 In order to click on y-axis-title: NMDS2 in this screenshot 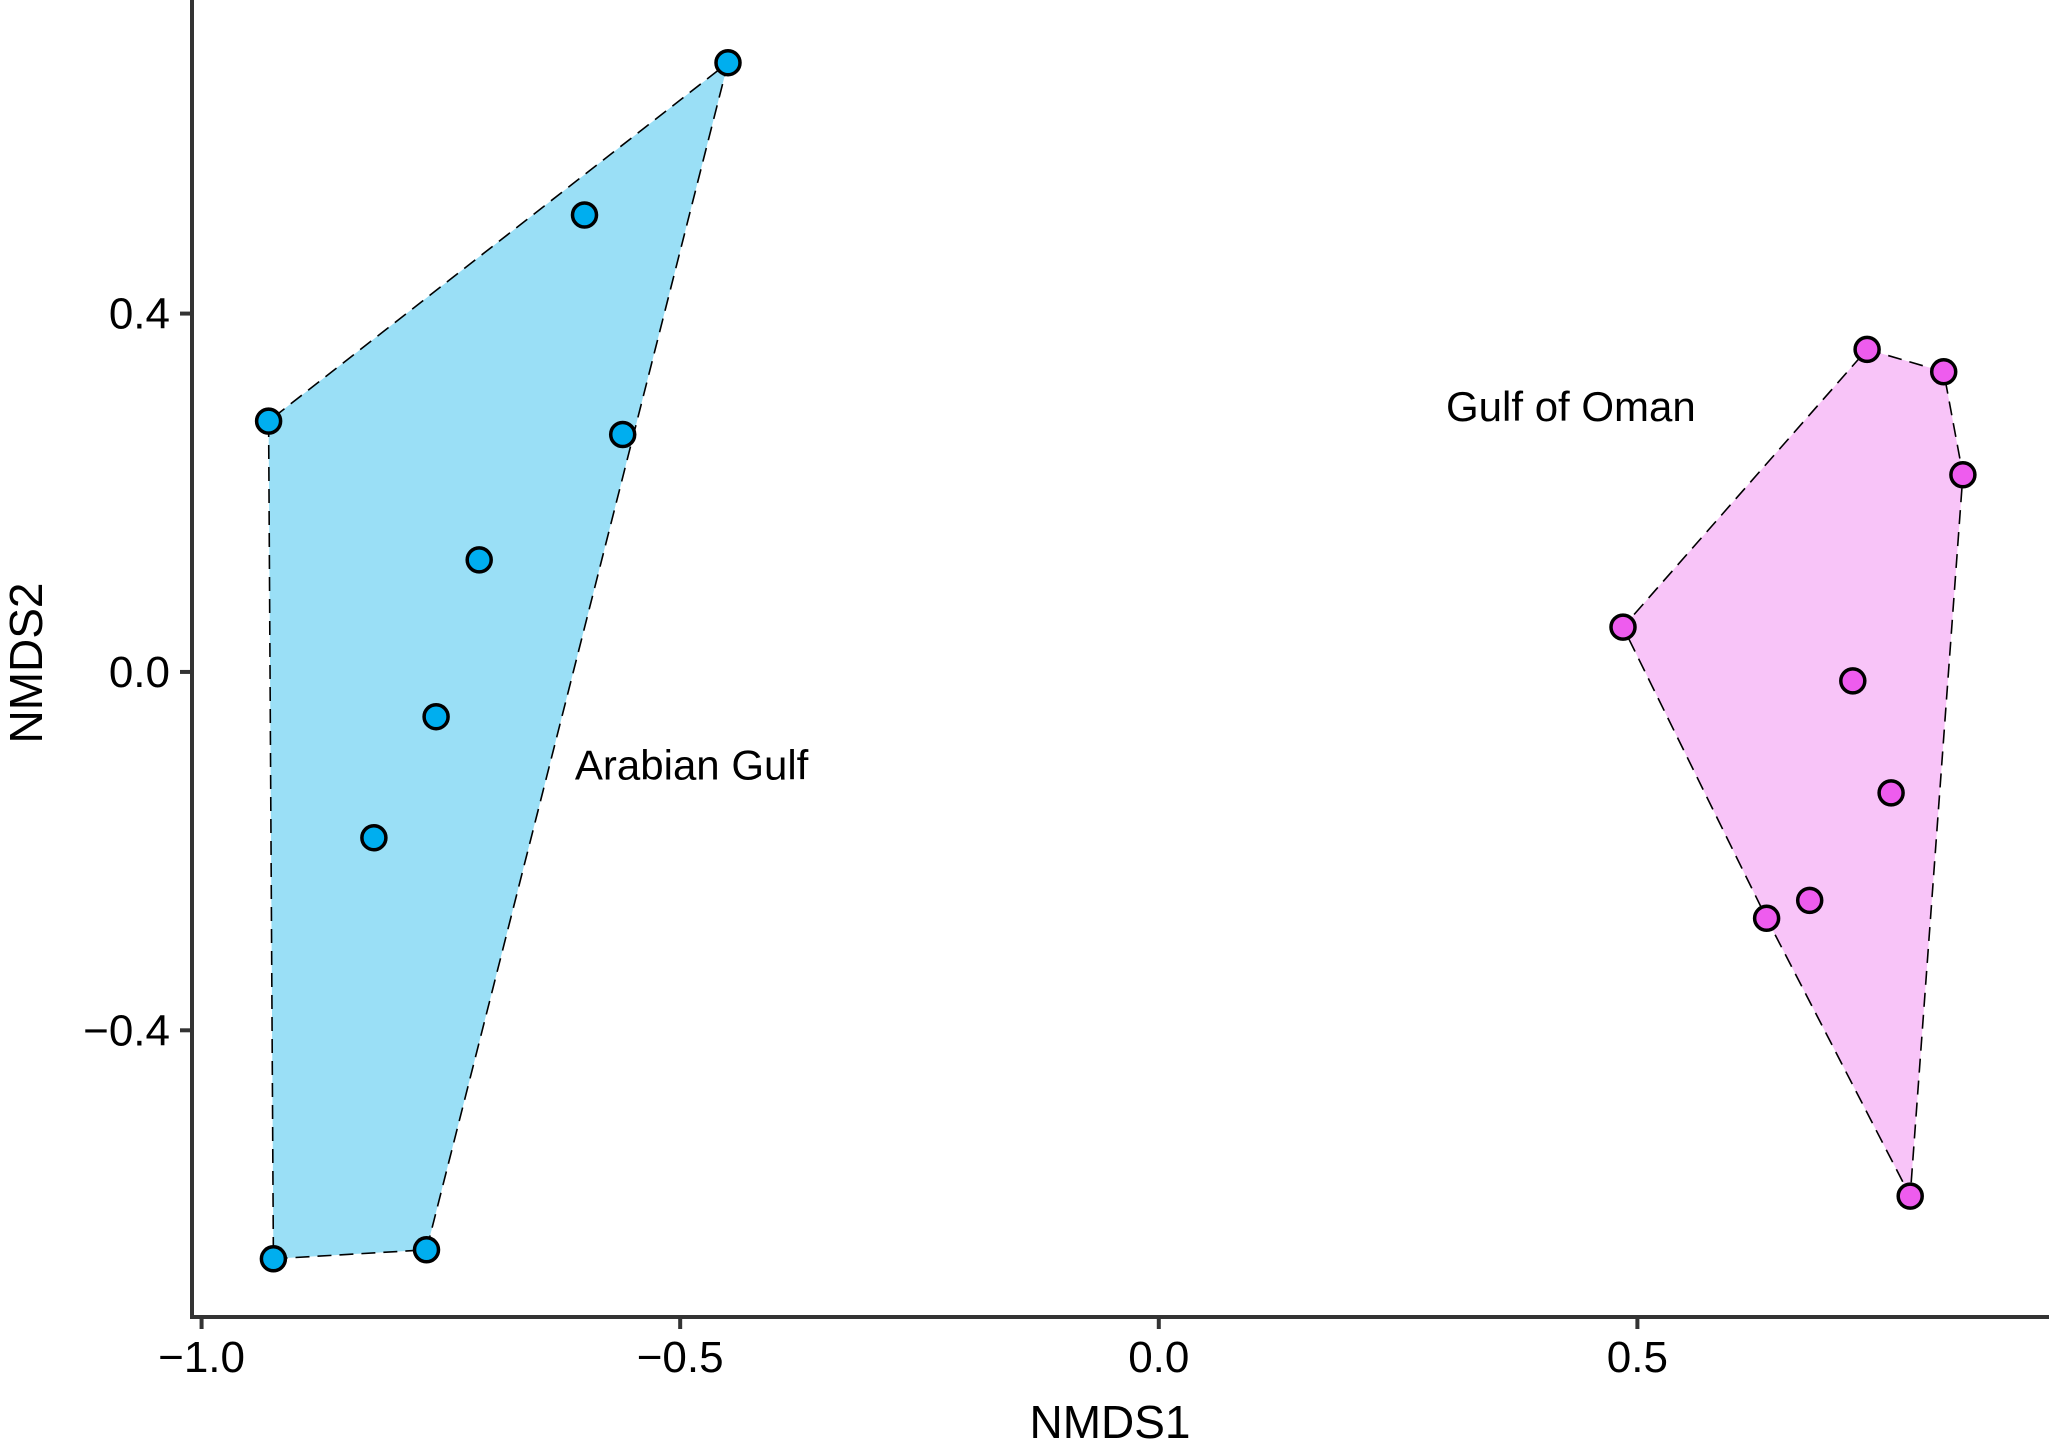, I will do `click(26, 662)`.